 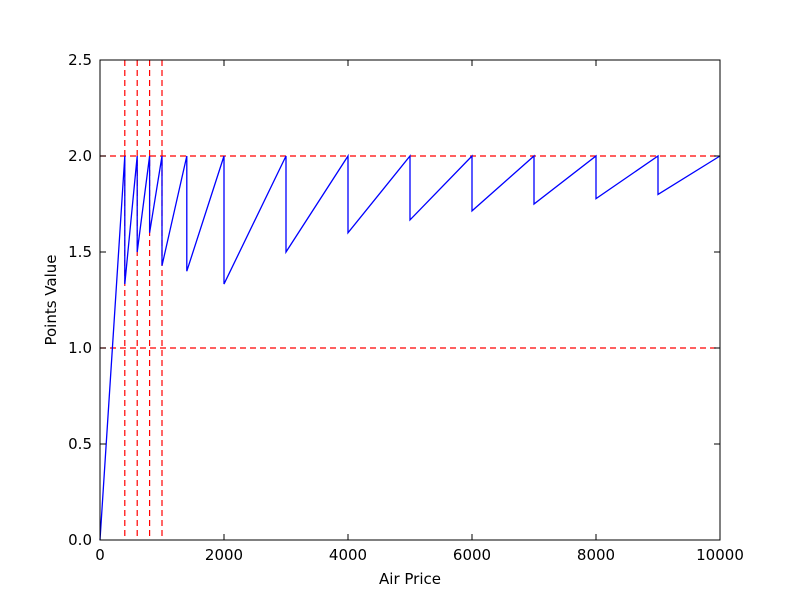 What do you see at coordinates (80, 156) in the screenshot?
I see `y-tick-label: 2.0` at bounding box center [80, 156].